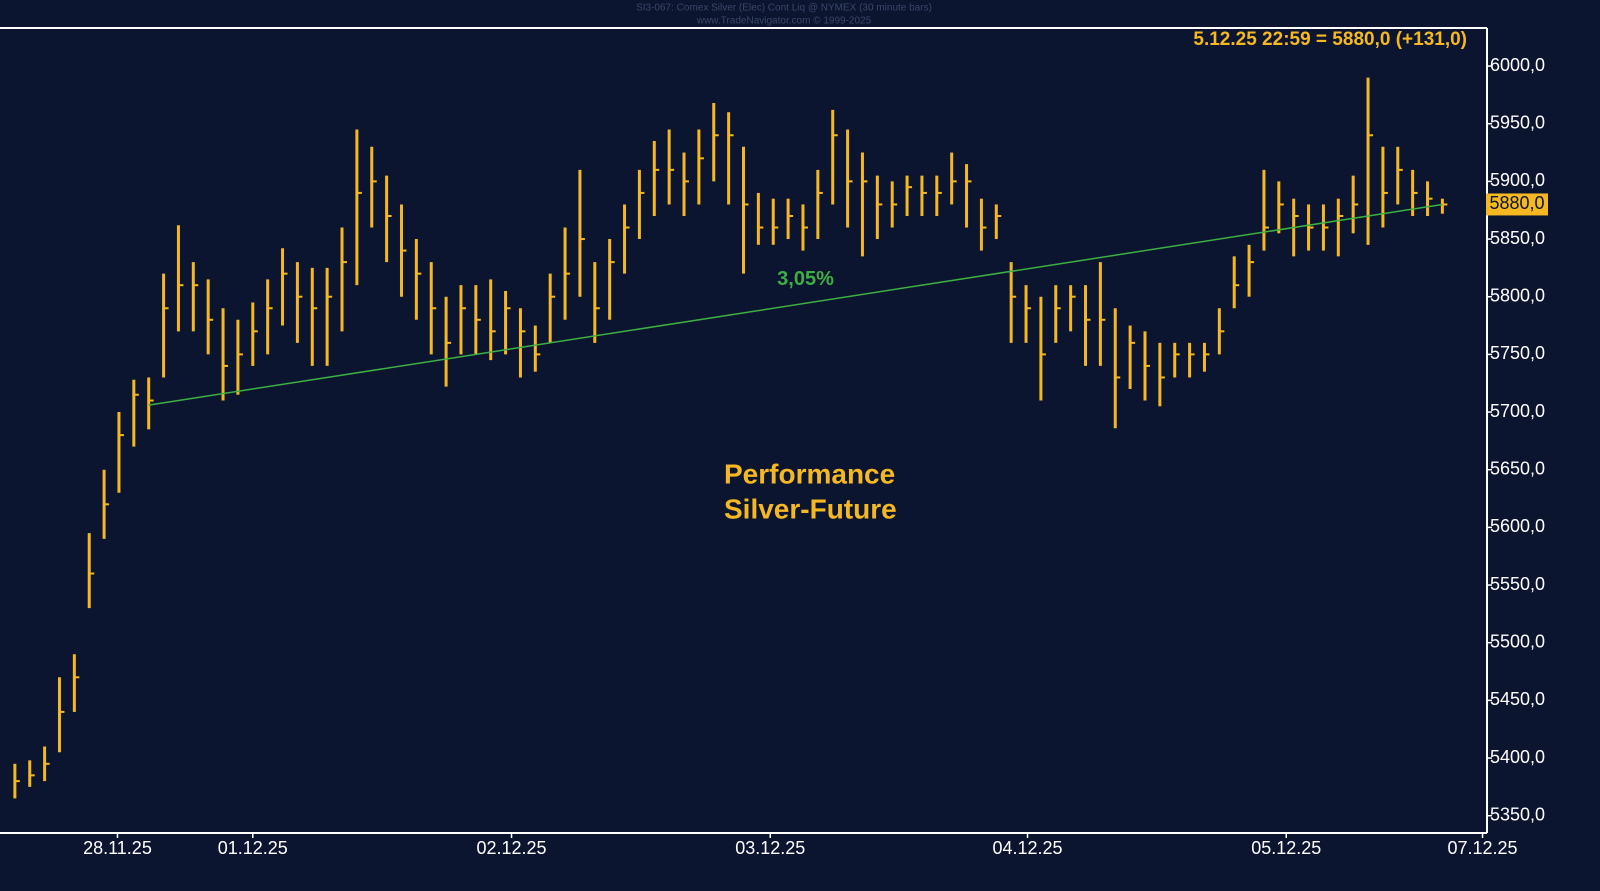  What do you see at coordinates (1482, 848) in the screenshot?
I see `x-tick-label: 07.12.25` at bounding box center [1482, 848].